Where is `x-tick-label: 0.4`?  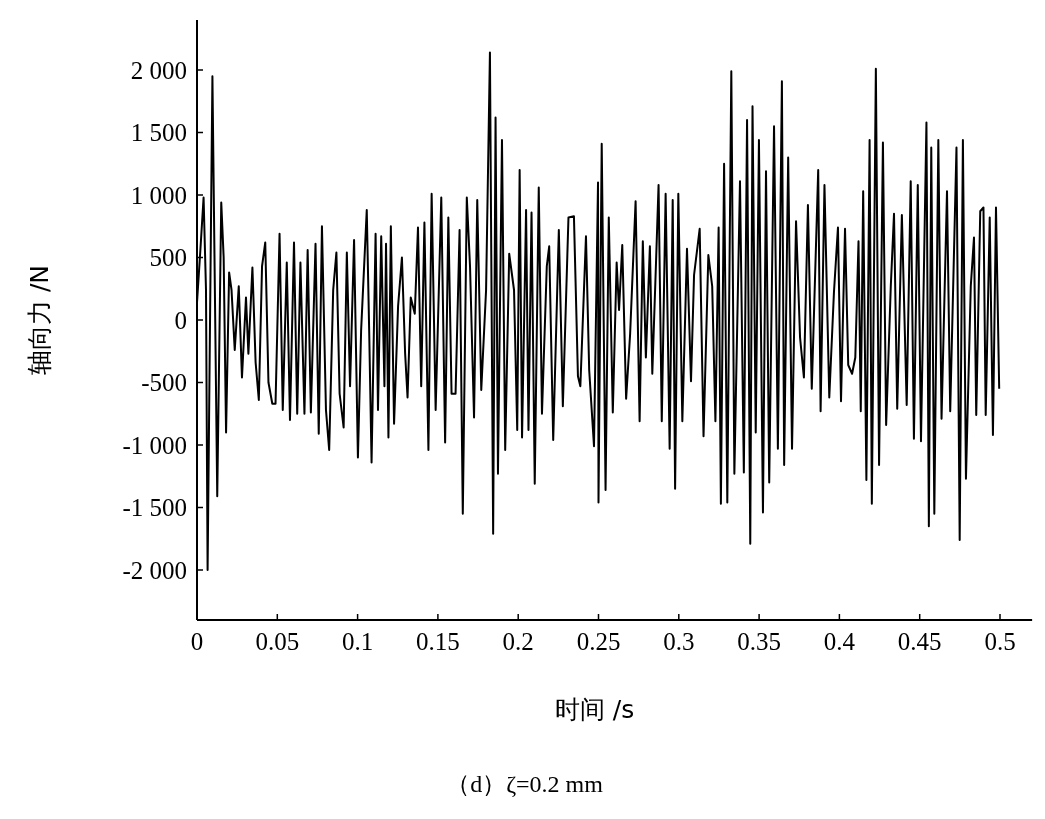 x-tick-label: 0.4 is located at coordinates (839, 641).